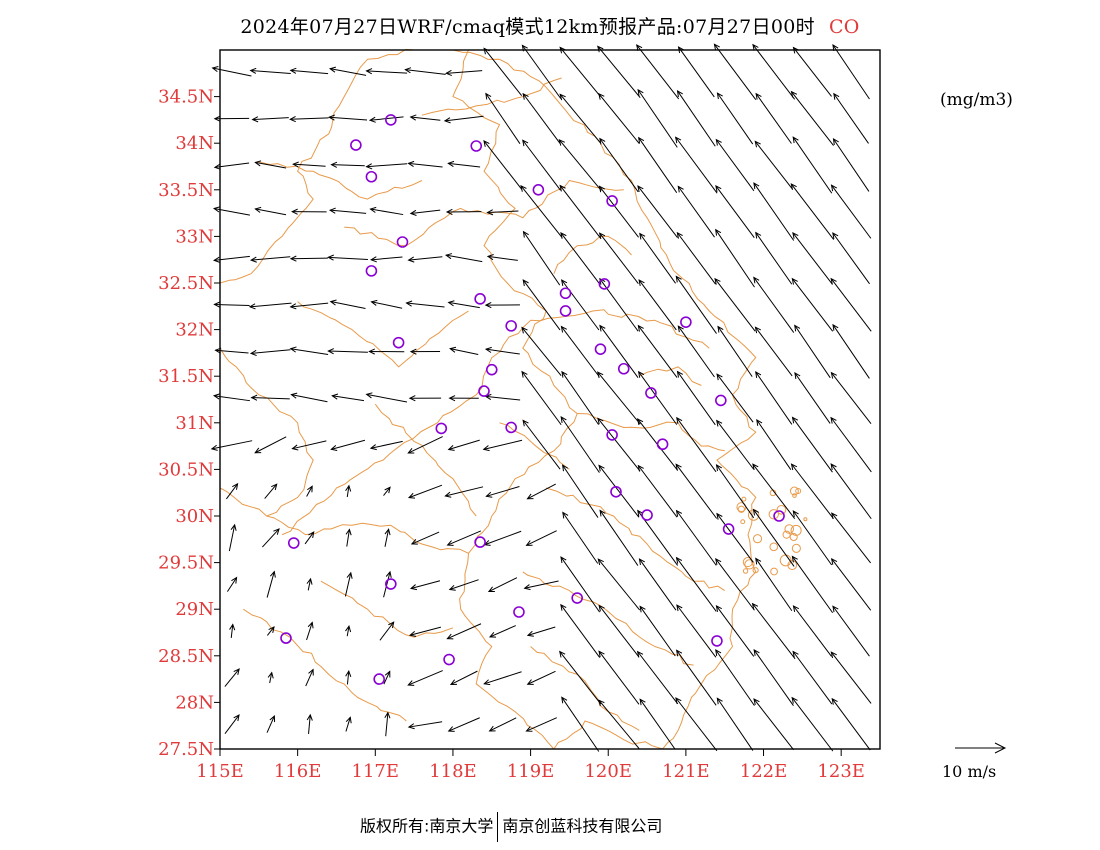 The width and height of the screenshot is (1100, 850). What do you see at coordinates (194, 423) in the screenshot?
I see `y-tick-label: 31N` at bounding box center [194, 423].